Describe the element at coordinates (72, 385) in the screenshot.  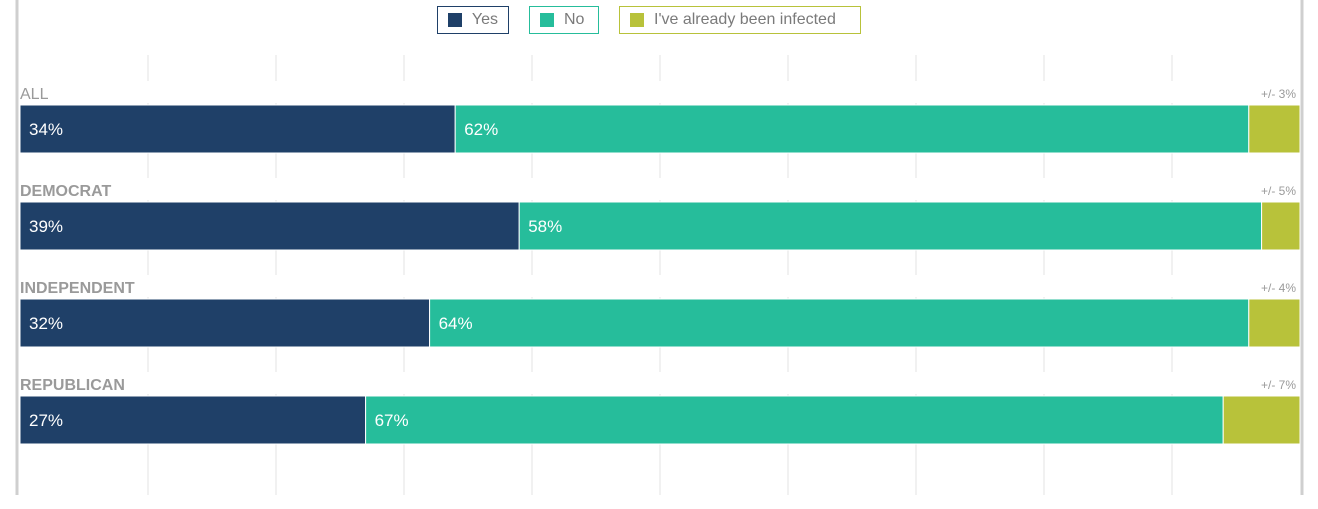
I see `category-label: REPUBLICAN` at that location.